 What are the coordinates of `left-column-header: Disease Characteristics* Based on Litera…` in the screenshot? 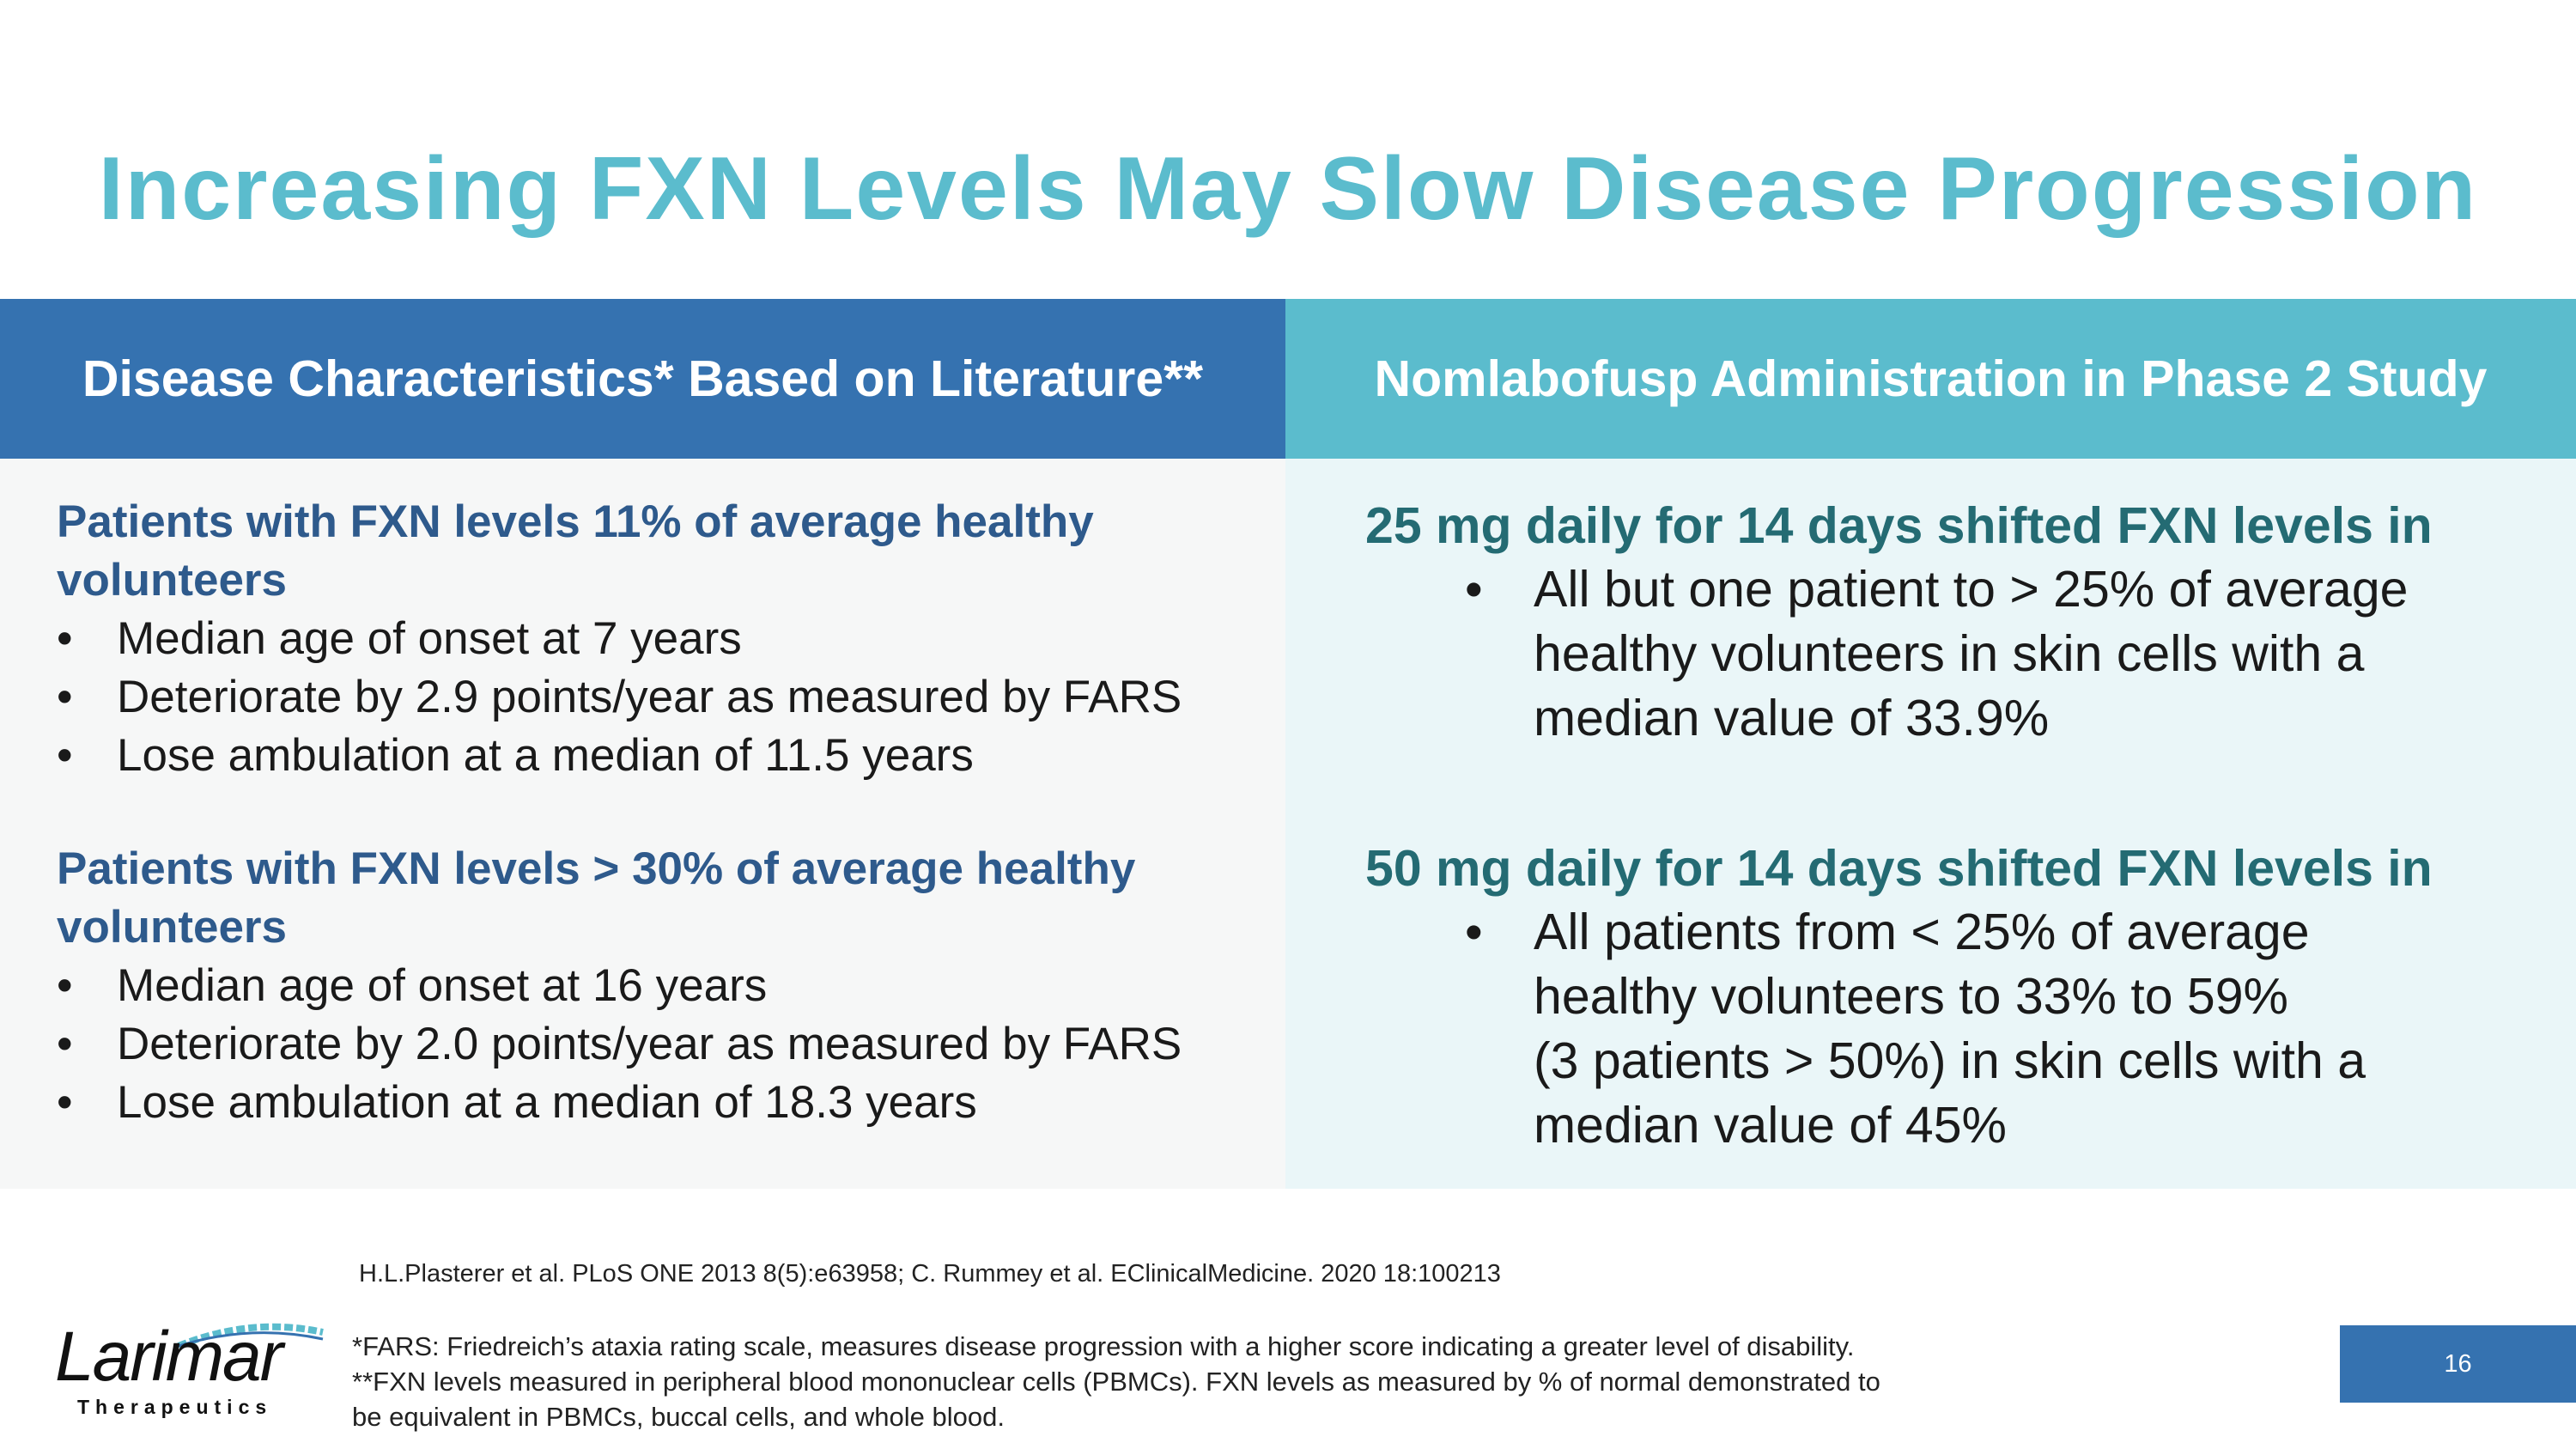 It's located at (642, 379).